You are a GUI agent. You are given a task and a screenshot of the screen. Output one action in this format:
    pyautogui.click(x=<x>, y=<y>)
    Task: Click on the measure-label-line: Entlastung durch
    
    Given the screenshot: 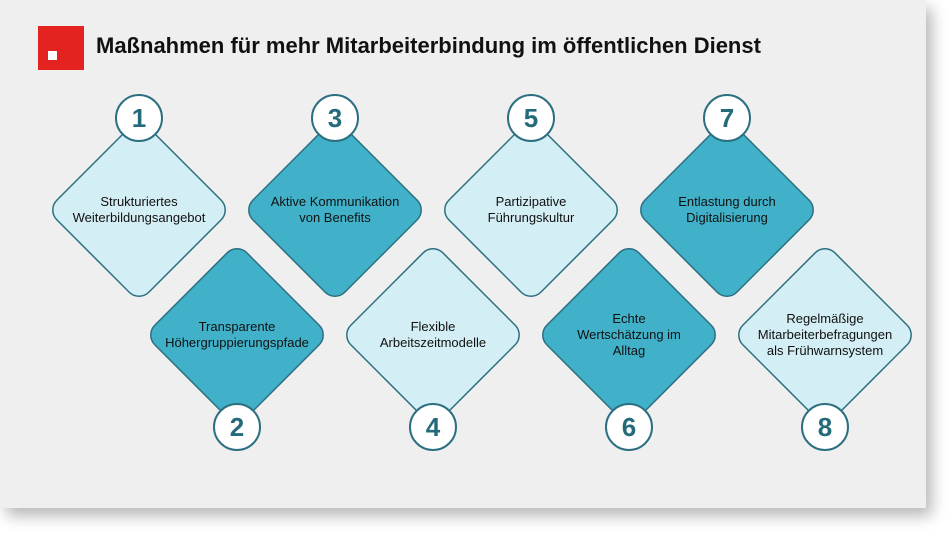 What is the action you would take?
    pyautogui.click(x=727, y=201)
    